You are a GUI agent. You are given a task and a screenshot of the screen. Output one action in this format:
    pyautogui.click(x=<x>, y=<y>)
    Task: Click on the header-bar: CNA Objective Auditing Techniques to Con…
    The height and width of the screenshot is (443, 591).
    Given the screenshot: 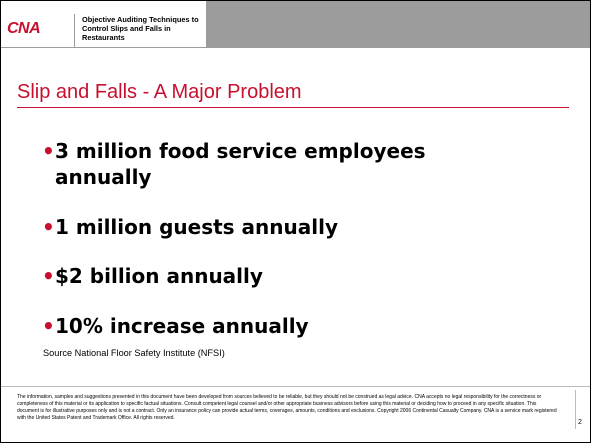 What is the action you would take?
    pyautogui.click(x=295, y=24)
    